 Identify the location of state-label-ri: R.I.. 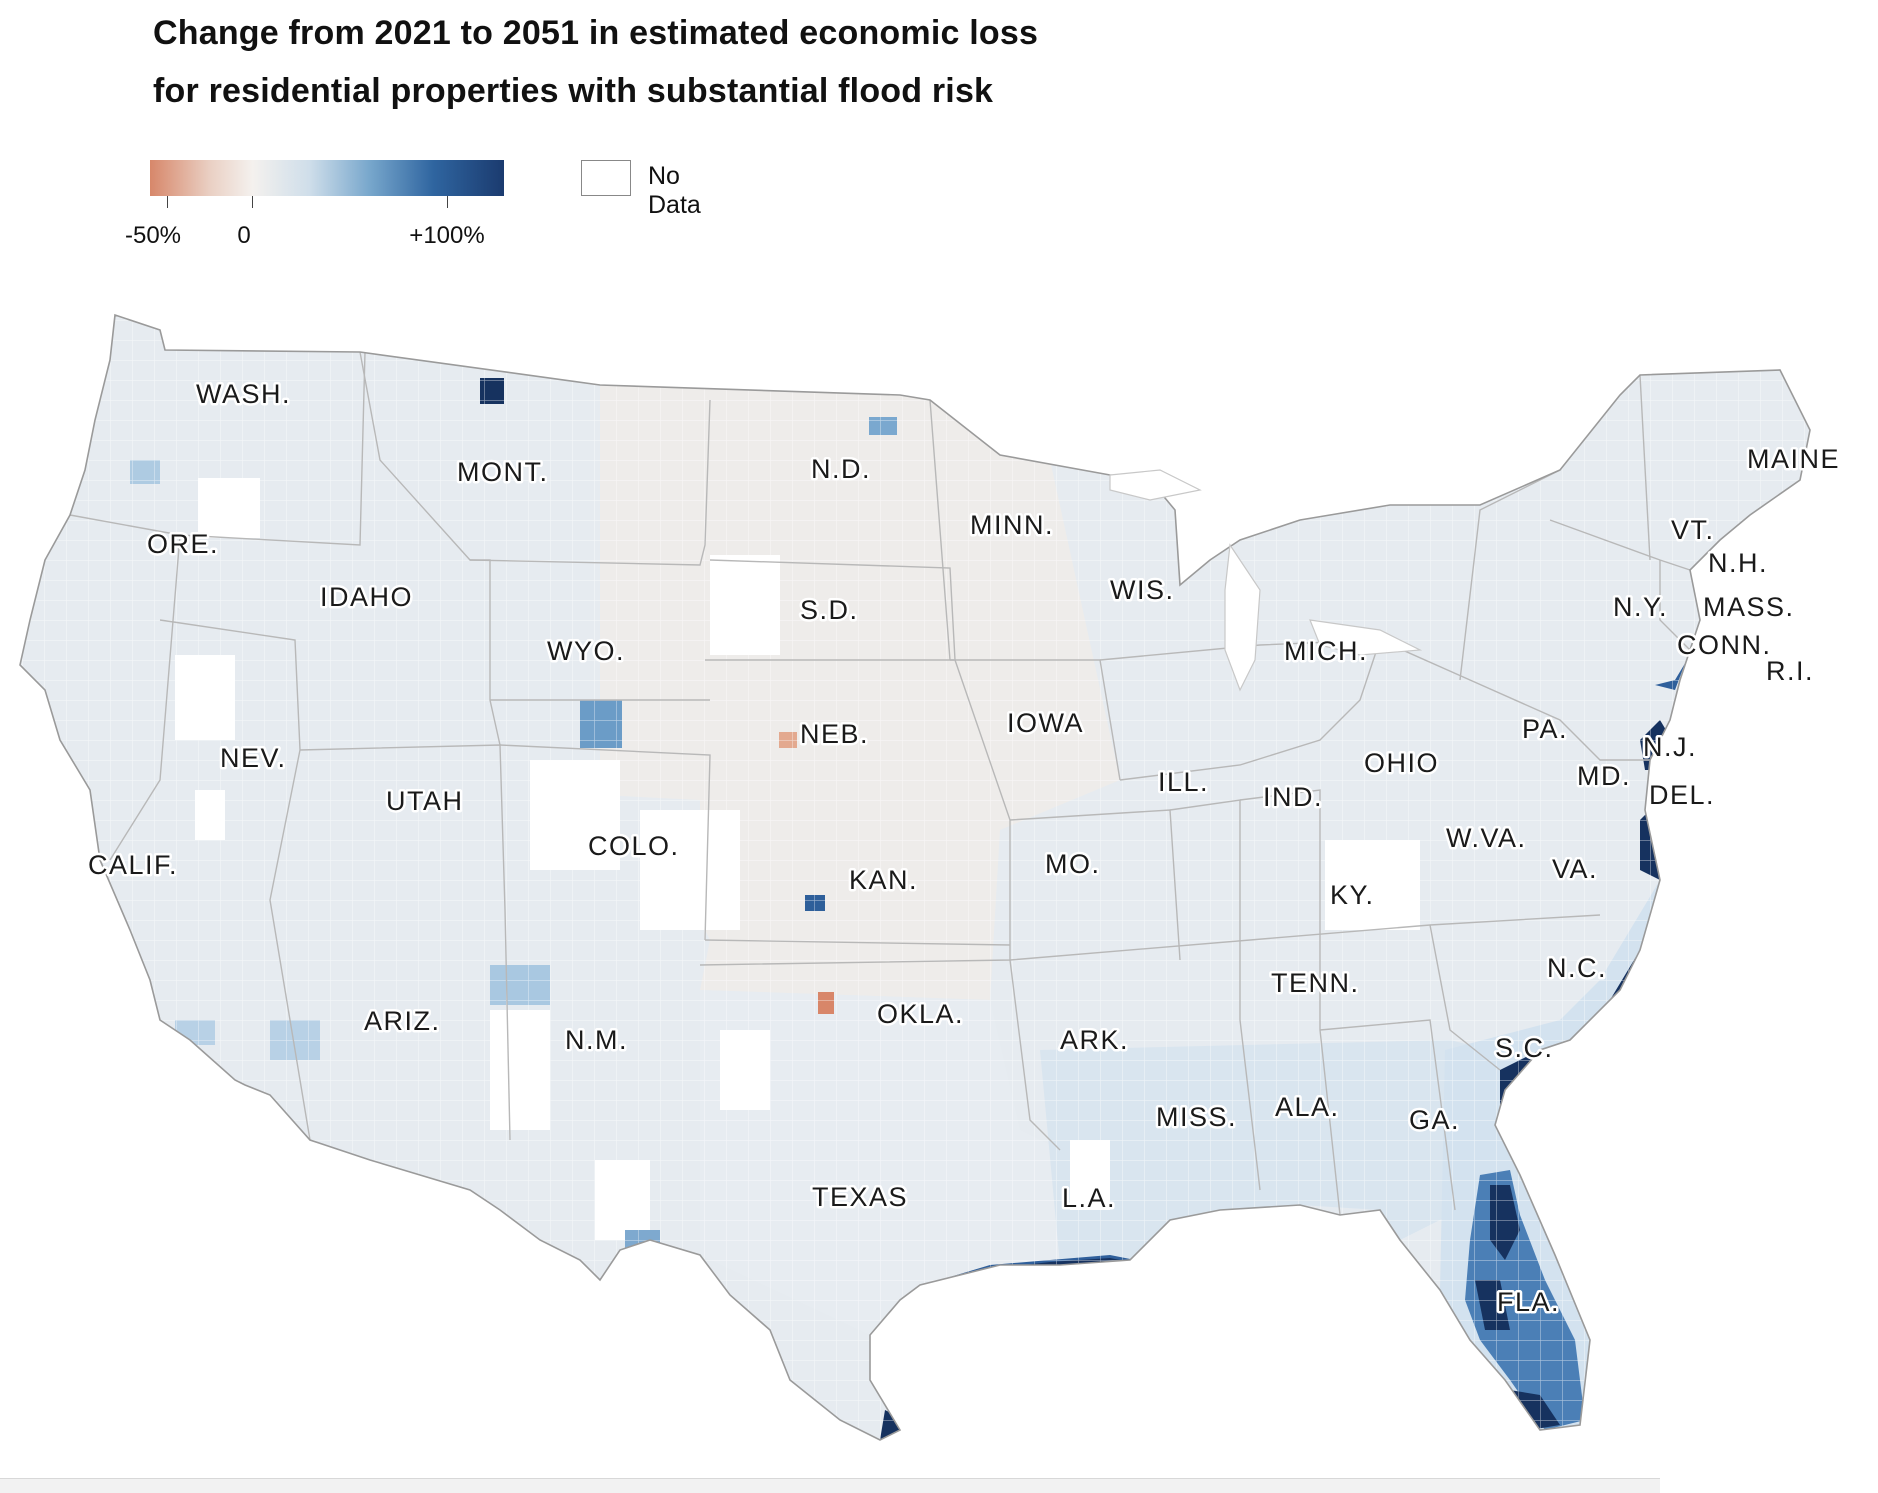
(1790, 671).